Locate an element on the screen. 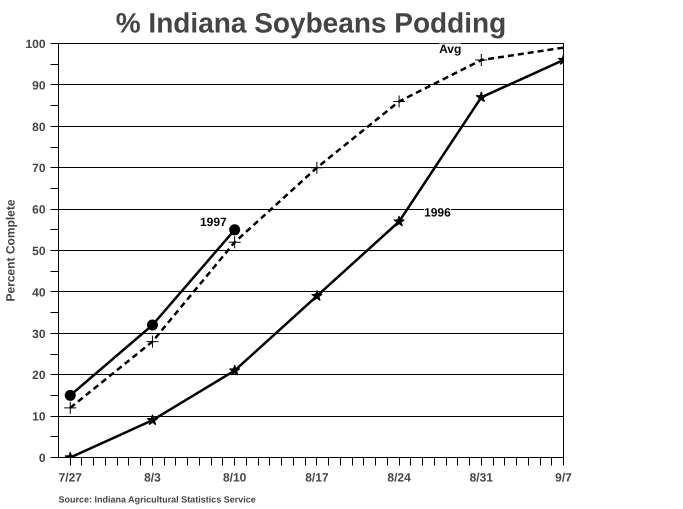 Image resolution: width=683 pixels, height=509 pixels. x-tick-label: 9/7 is located at coordinates (563, 477).